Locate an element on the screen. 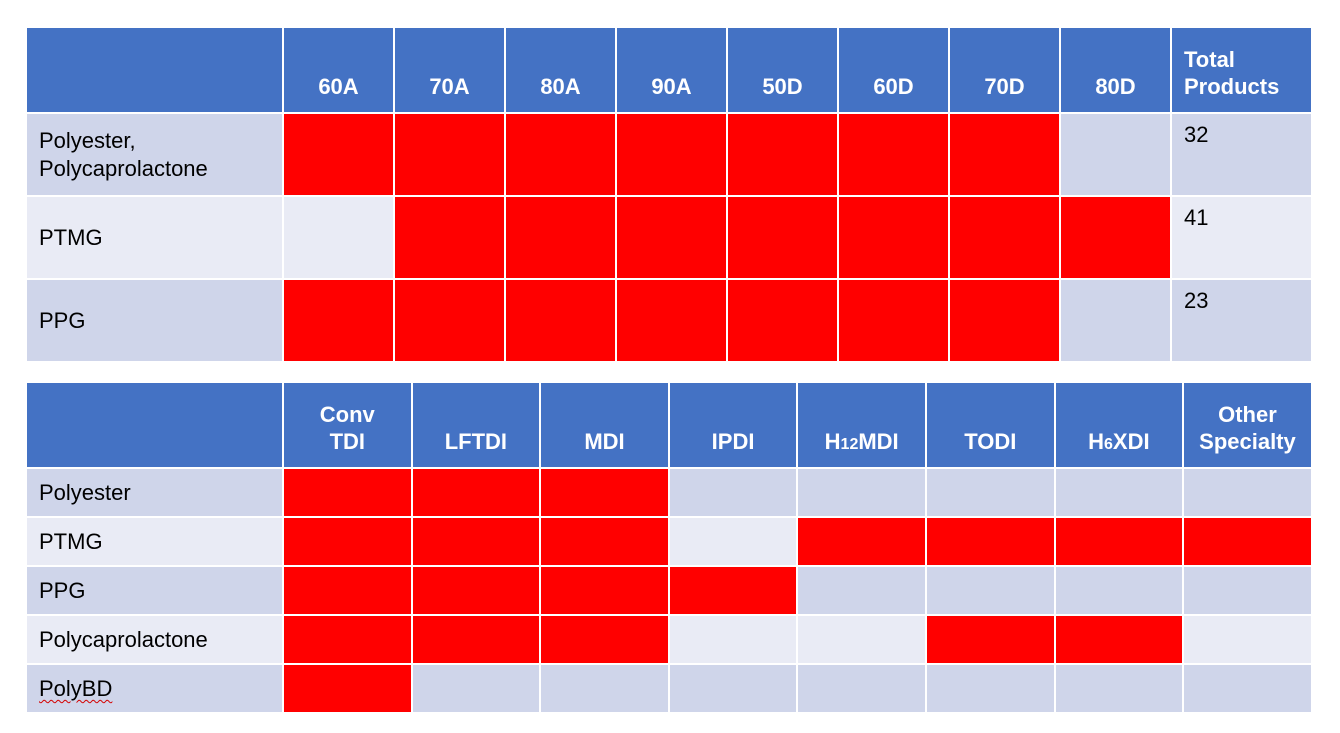 This screenshot has width=1340, height=733. col-text: Conv is located at coordinates (347, 415).